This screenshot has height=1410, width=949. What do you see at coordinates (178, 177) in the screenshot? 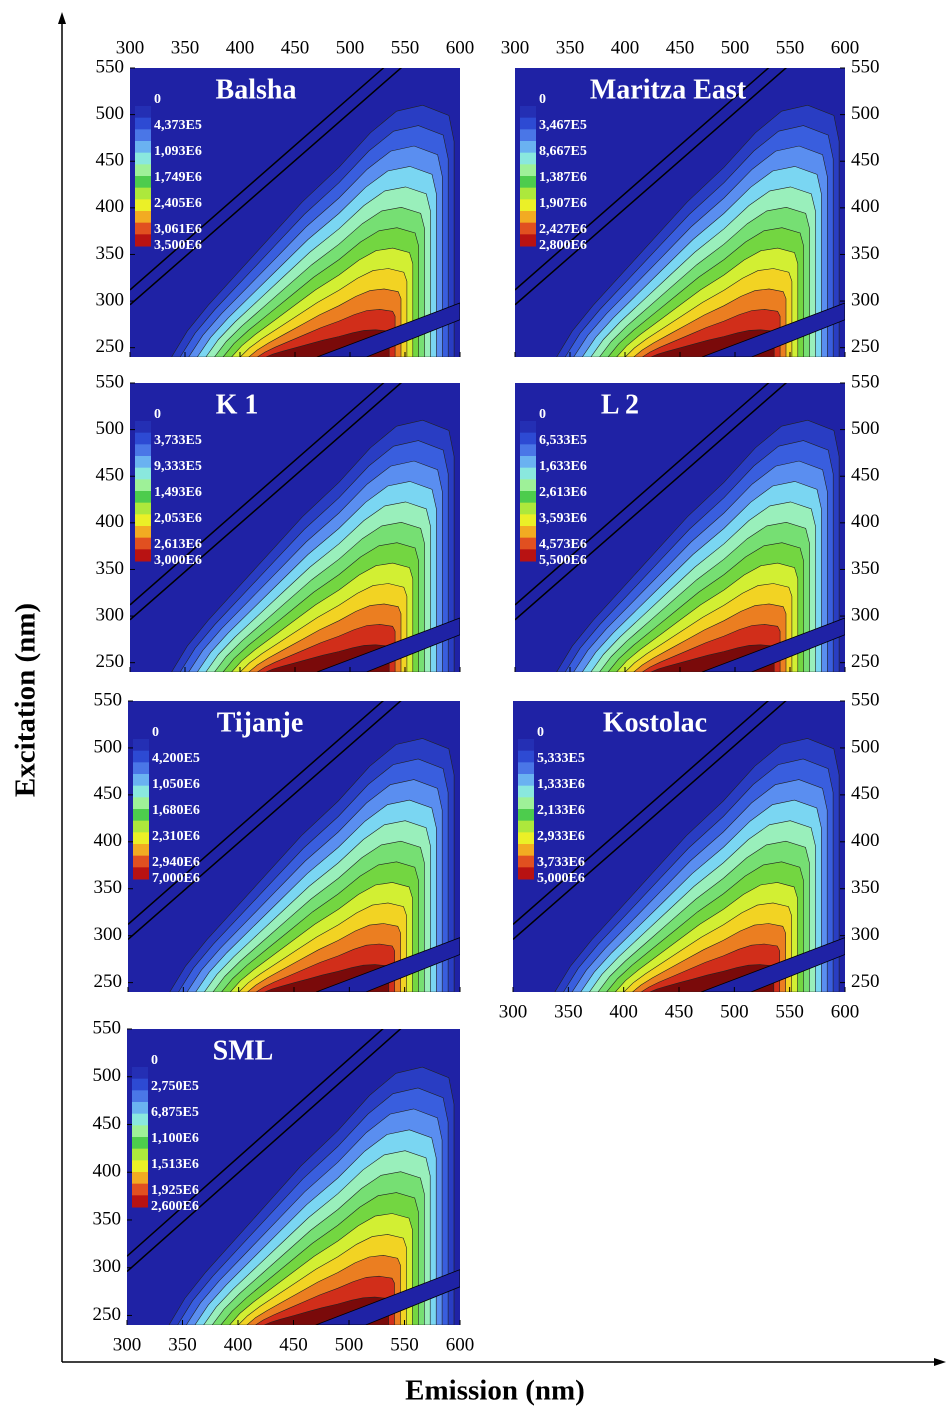
I see `colorbar-label: 1,749E6` at bounding box center [178, 177].